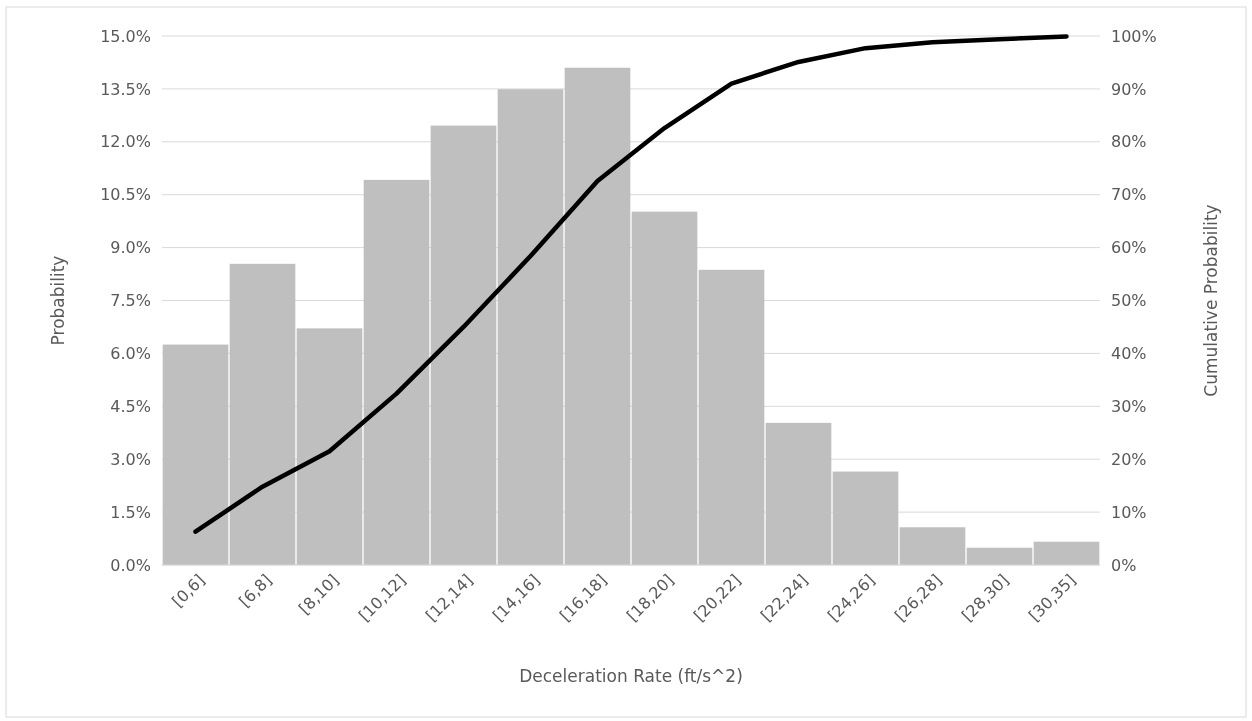 The width and height of the screenshot is (1252, 721). What do you see at coordinates (130, 512) in the screenshot?
I see `y-tick-label: 1.5%` at bounding box center [130, 512].